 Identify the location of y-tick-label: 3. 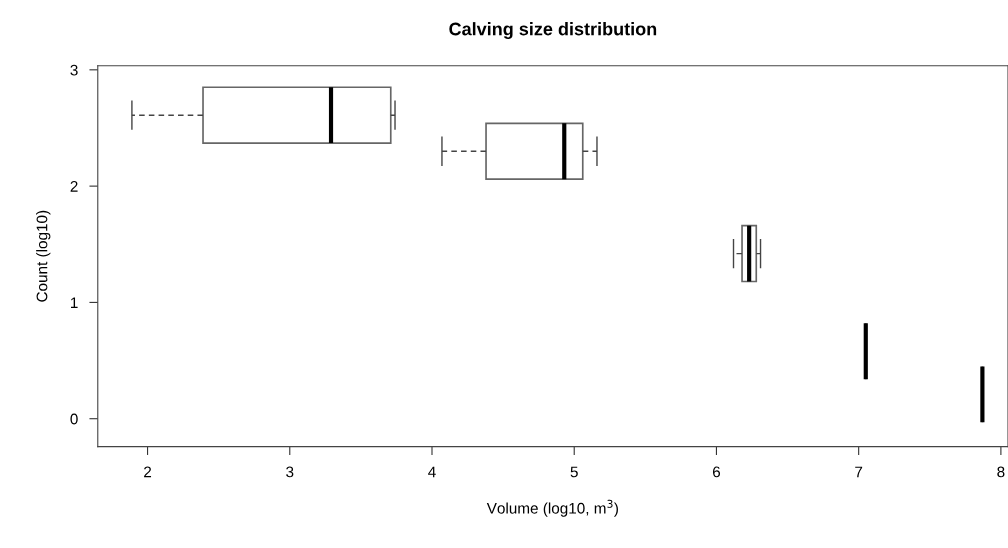
(74, 70).